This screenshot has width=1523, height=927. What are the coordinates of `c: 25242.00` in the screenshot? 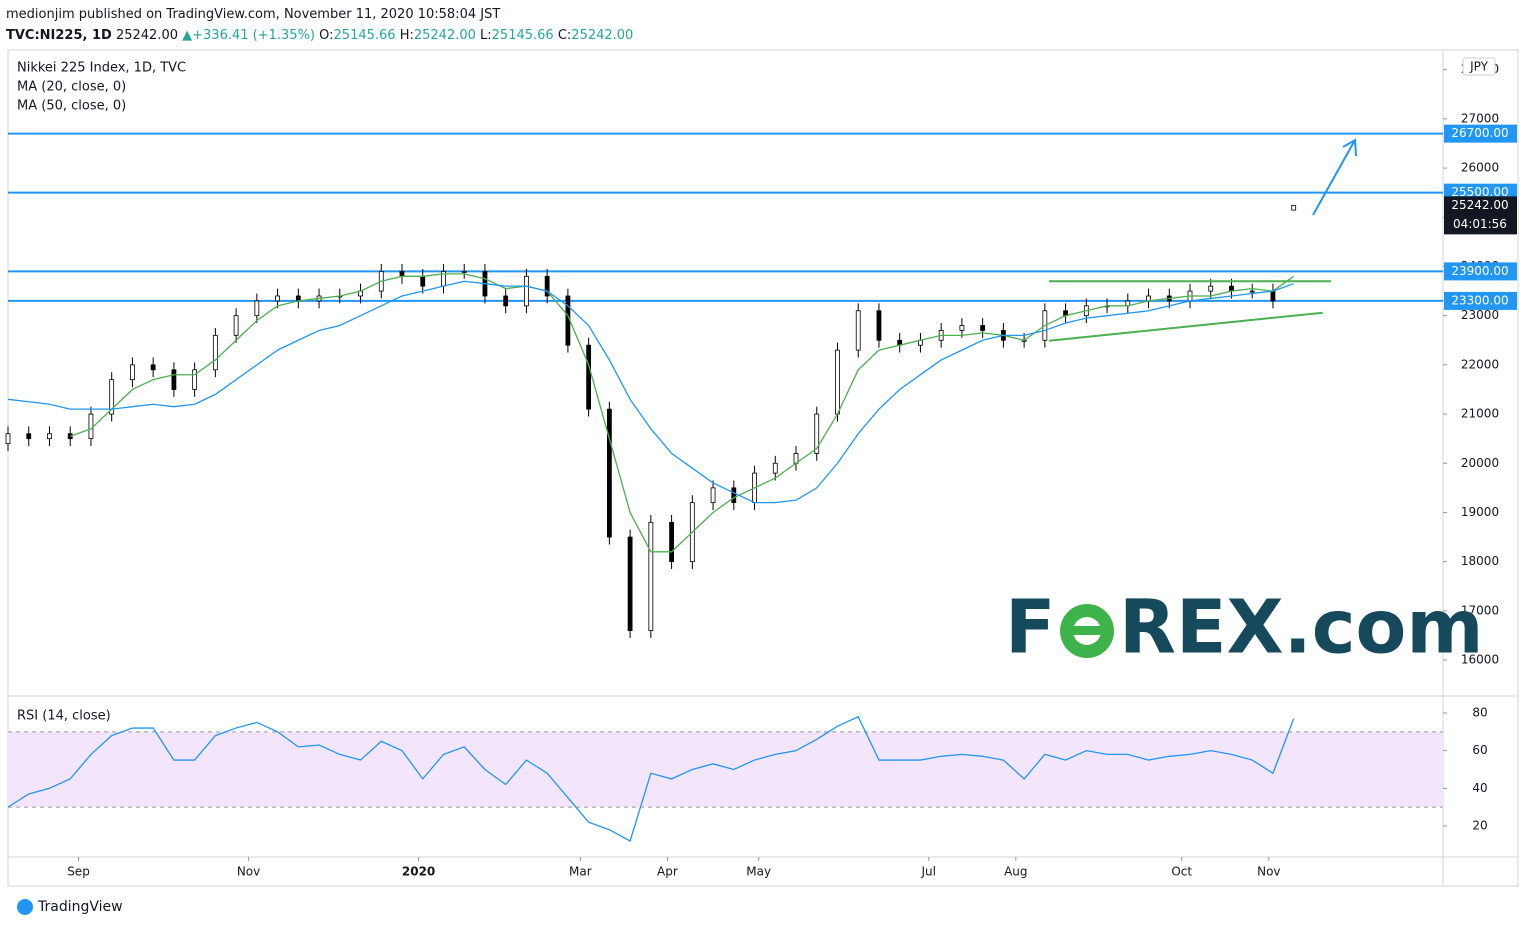 It's located at (602, 35).